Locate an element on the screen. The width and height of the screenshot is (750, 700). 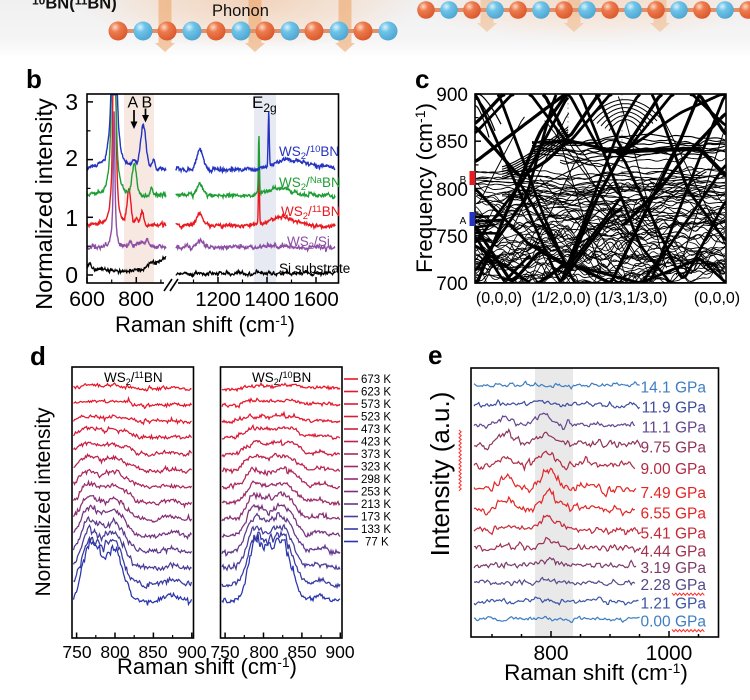
svg-text: Si substrate is located at coordinates (314, 268).